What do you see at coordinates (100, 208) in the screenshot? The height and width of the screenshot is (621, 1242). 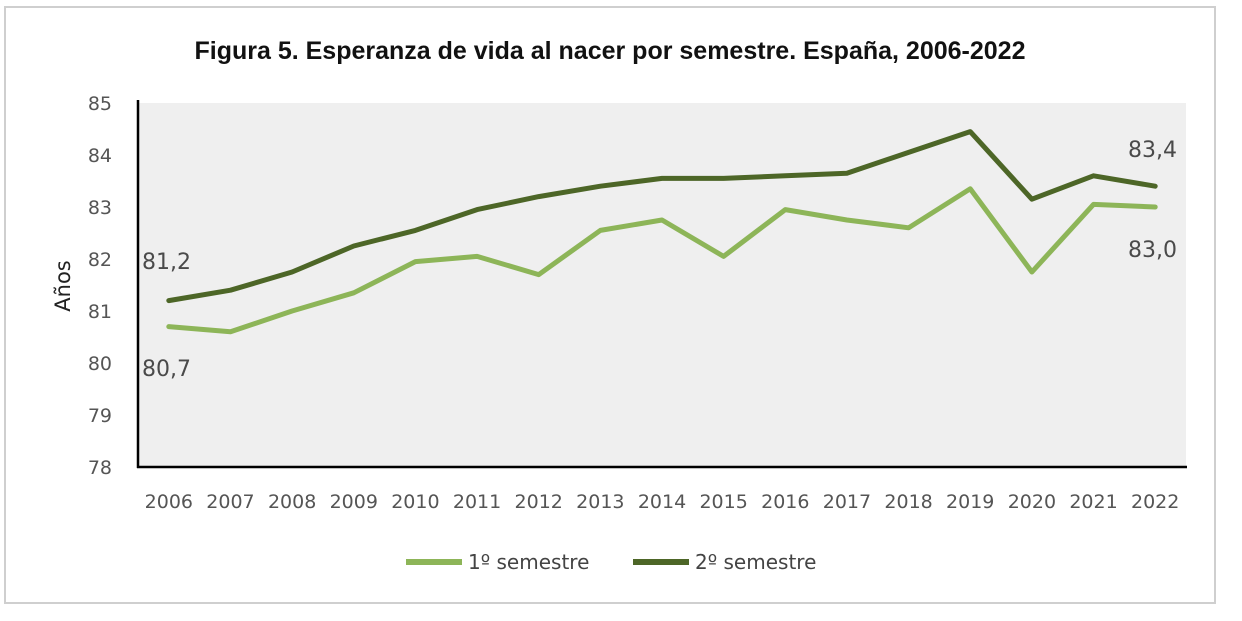 I see `y-tick-label: 83` at bounding box center [100, 208].